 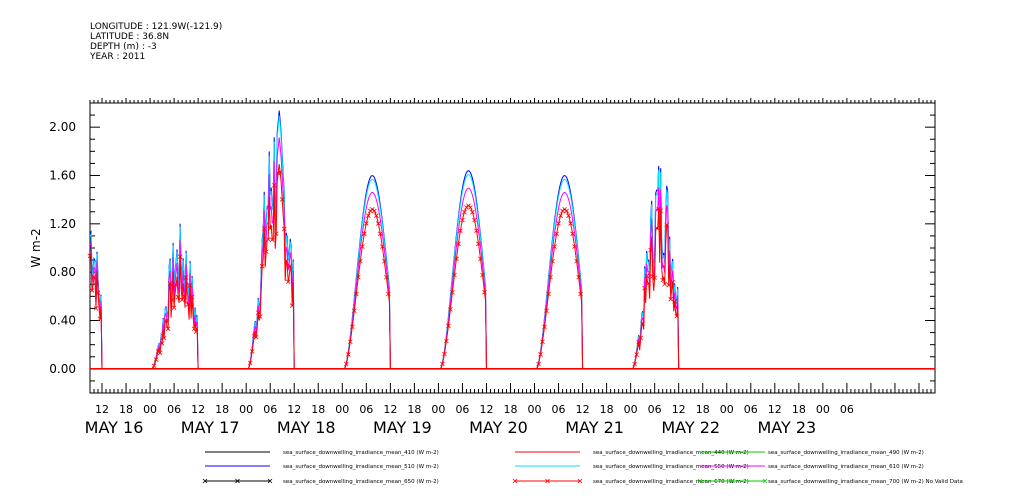 What do you see at coordinates (130, 37) in the screenshot?
I see `latitude-text: LATITUDE : 36.8N` at bounding box center [130, 37].